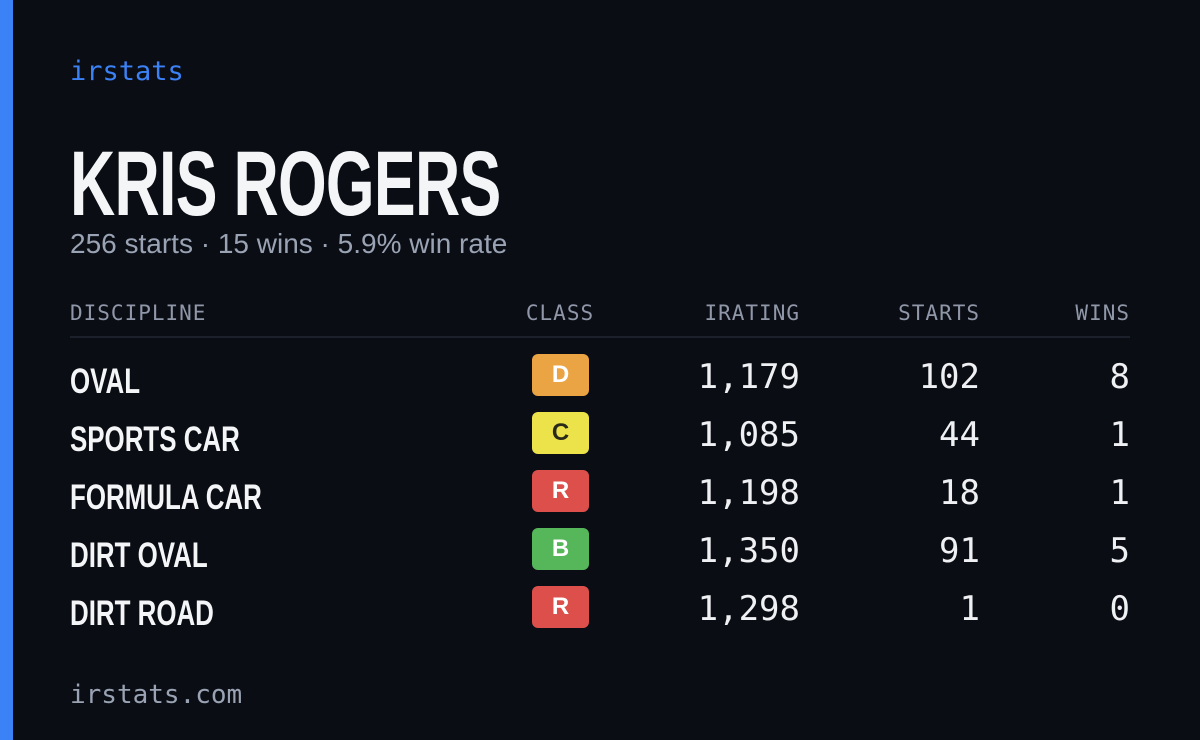  What do you see at coordinates (752, 313) in the screenshot?
I see `column-header: IRATING` at bounding box center [752, 313].